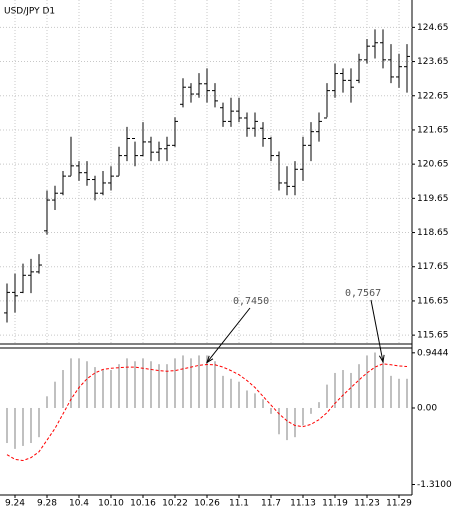 The width and height of the screenshot is (460, 512). Describe the element at coordinates (433, 353) in the screenshot. I see `y-tick-label: 0.9444` at that location.